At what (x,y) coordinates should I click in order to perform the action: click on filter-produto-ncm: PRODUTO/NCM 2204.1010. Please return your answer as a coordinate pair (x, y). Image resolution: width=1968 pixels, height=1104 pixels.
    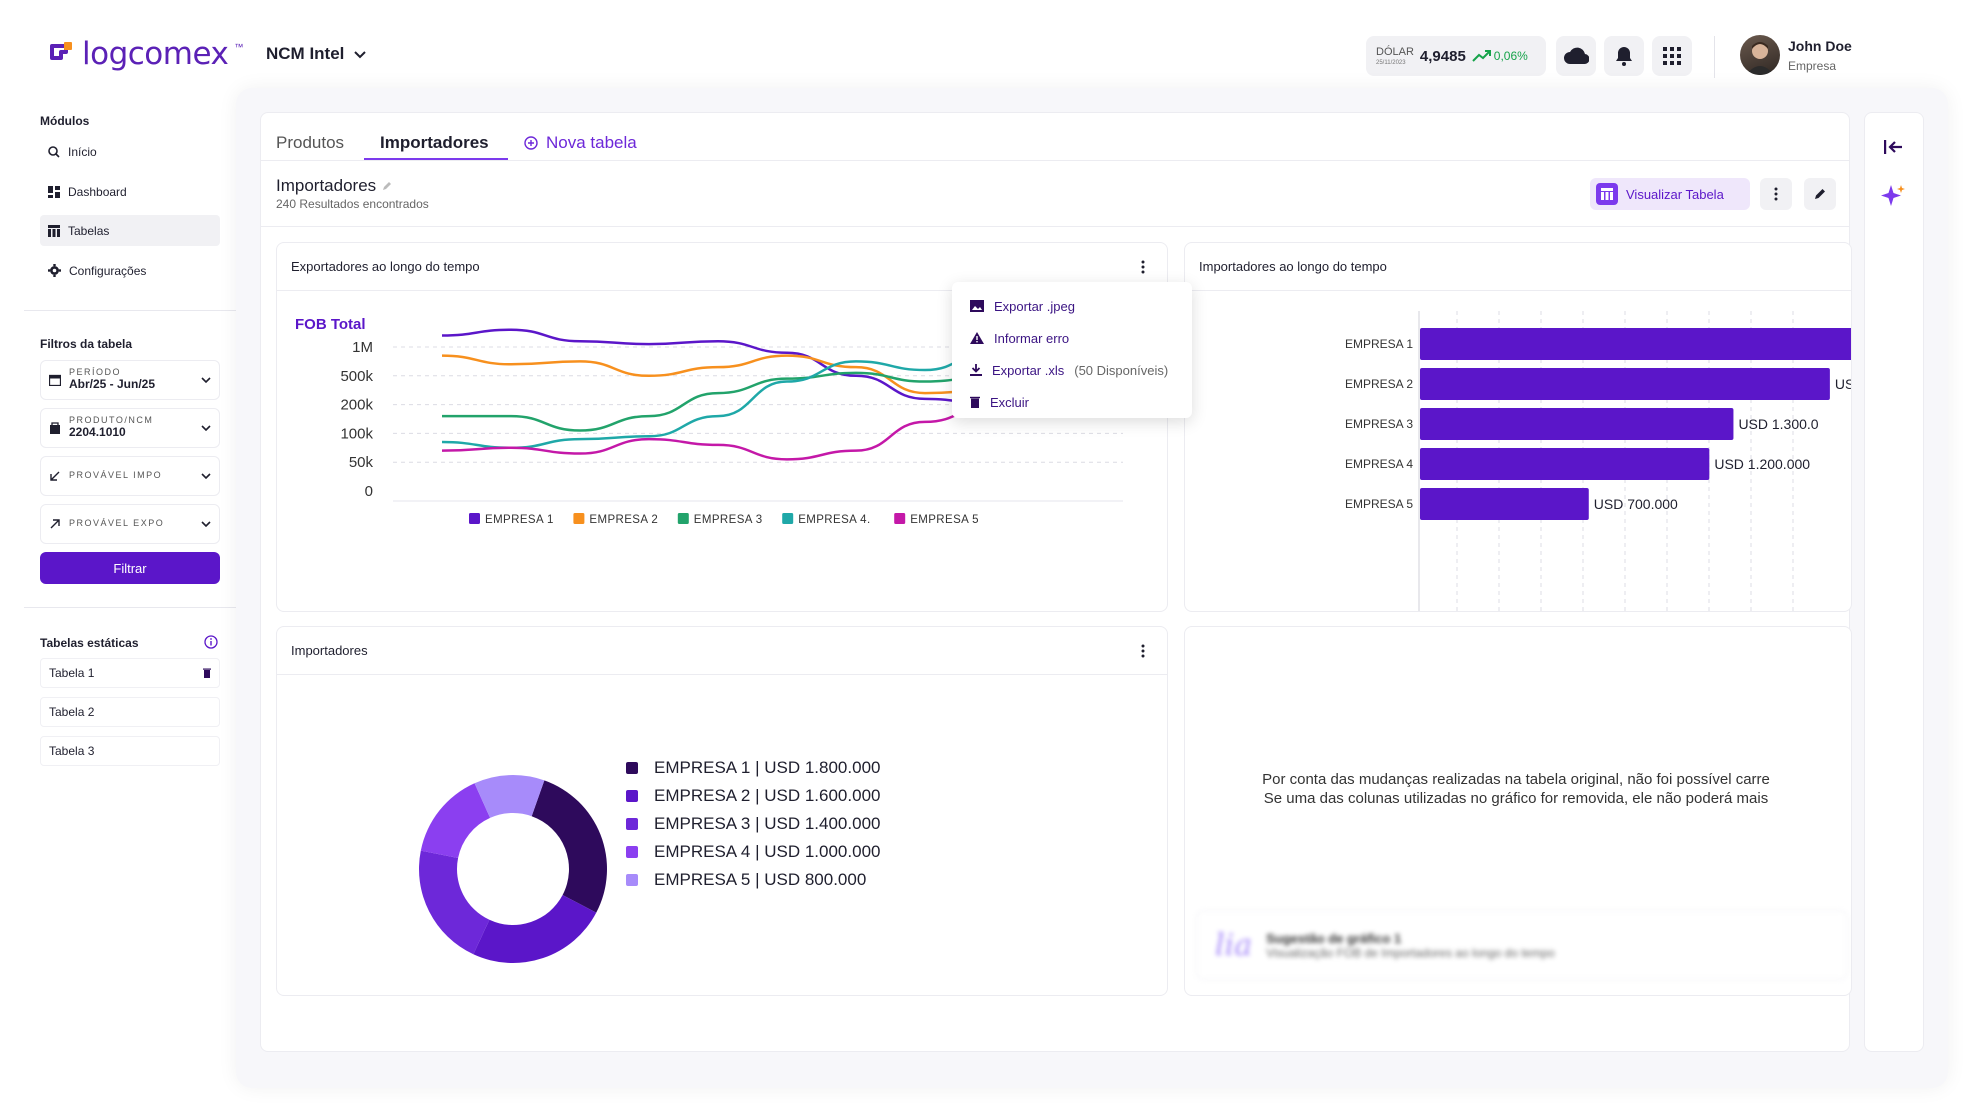
    Looking at the image, I should click on (130, 428).